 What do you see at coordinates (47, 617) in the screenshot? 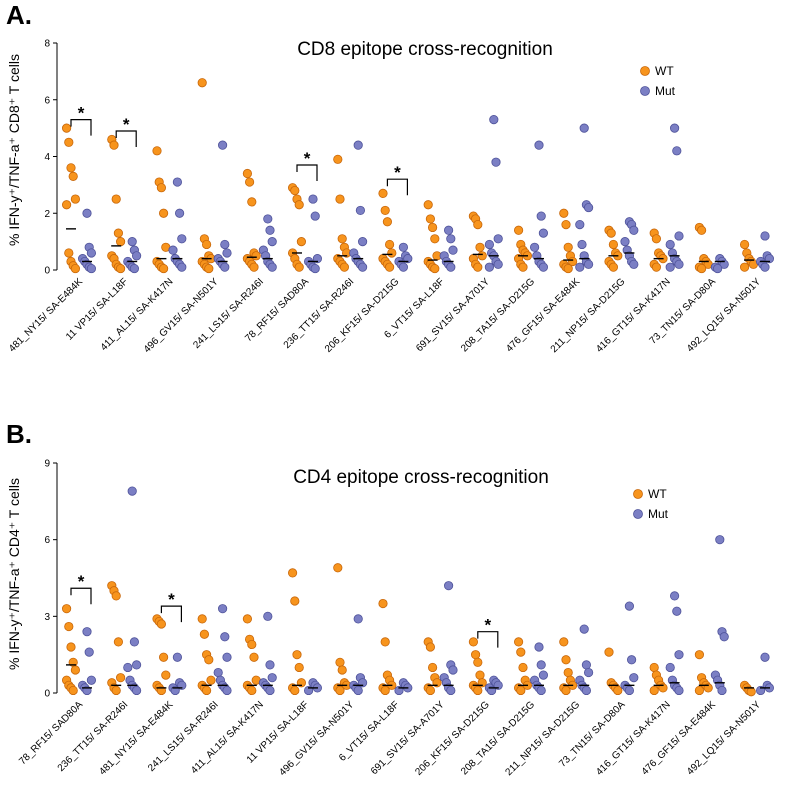
I see `y-tick-label: 3` at bounding box center [47, 617].